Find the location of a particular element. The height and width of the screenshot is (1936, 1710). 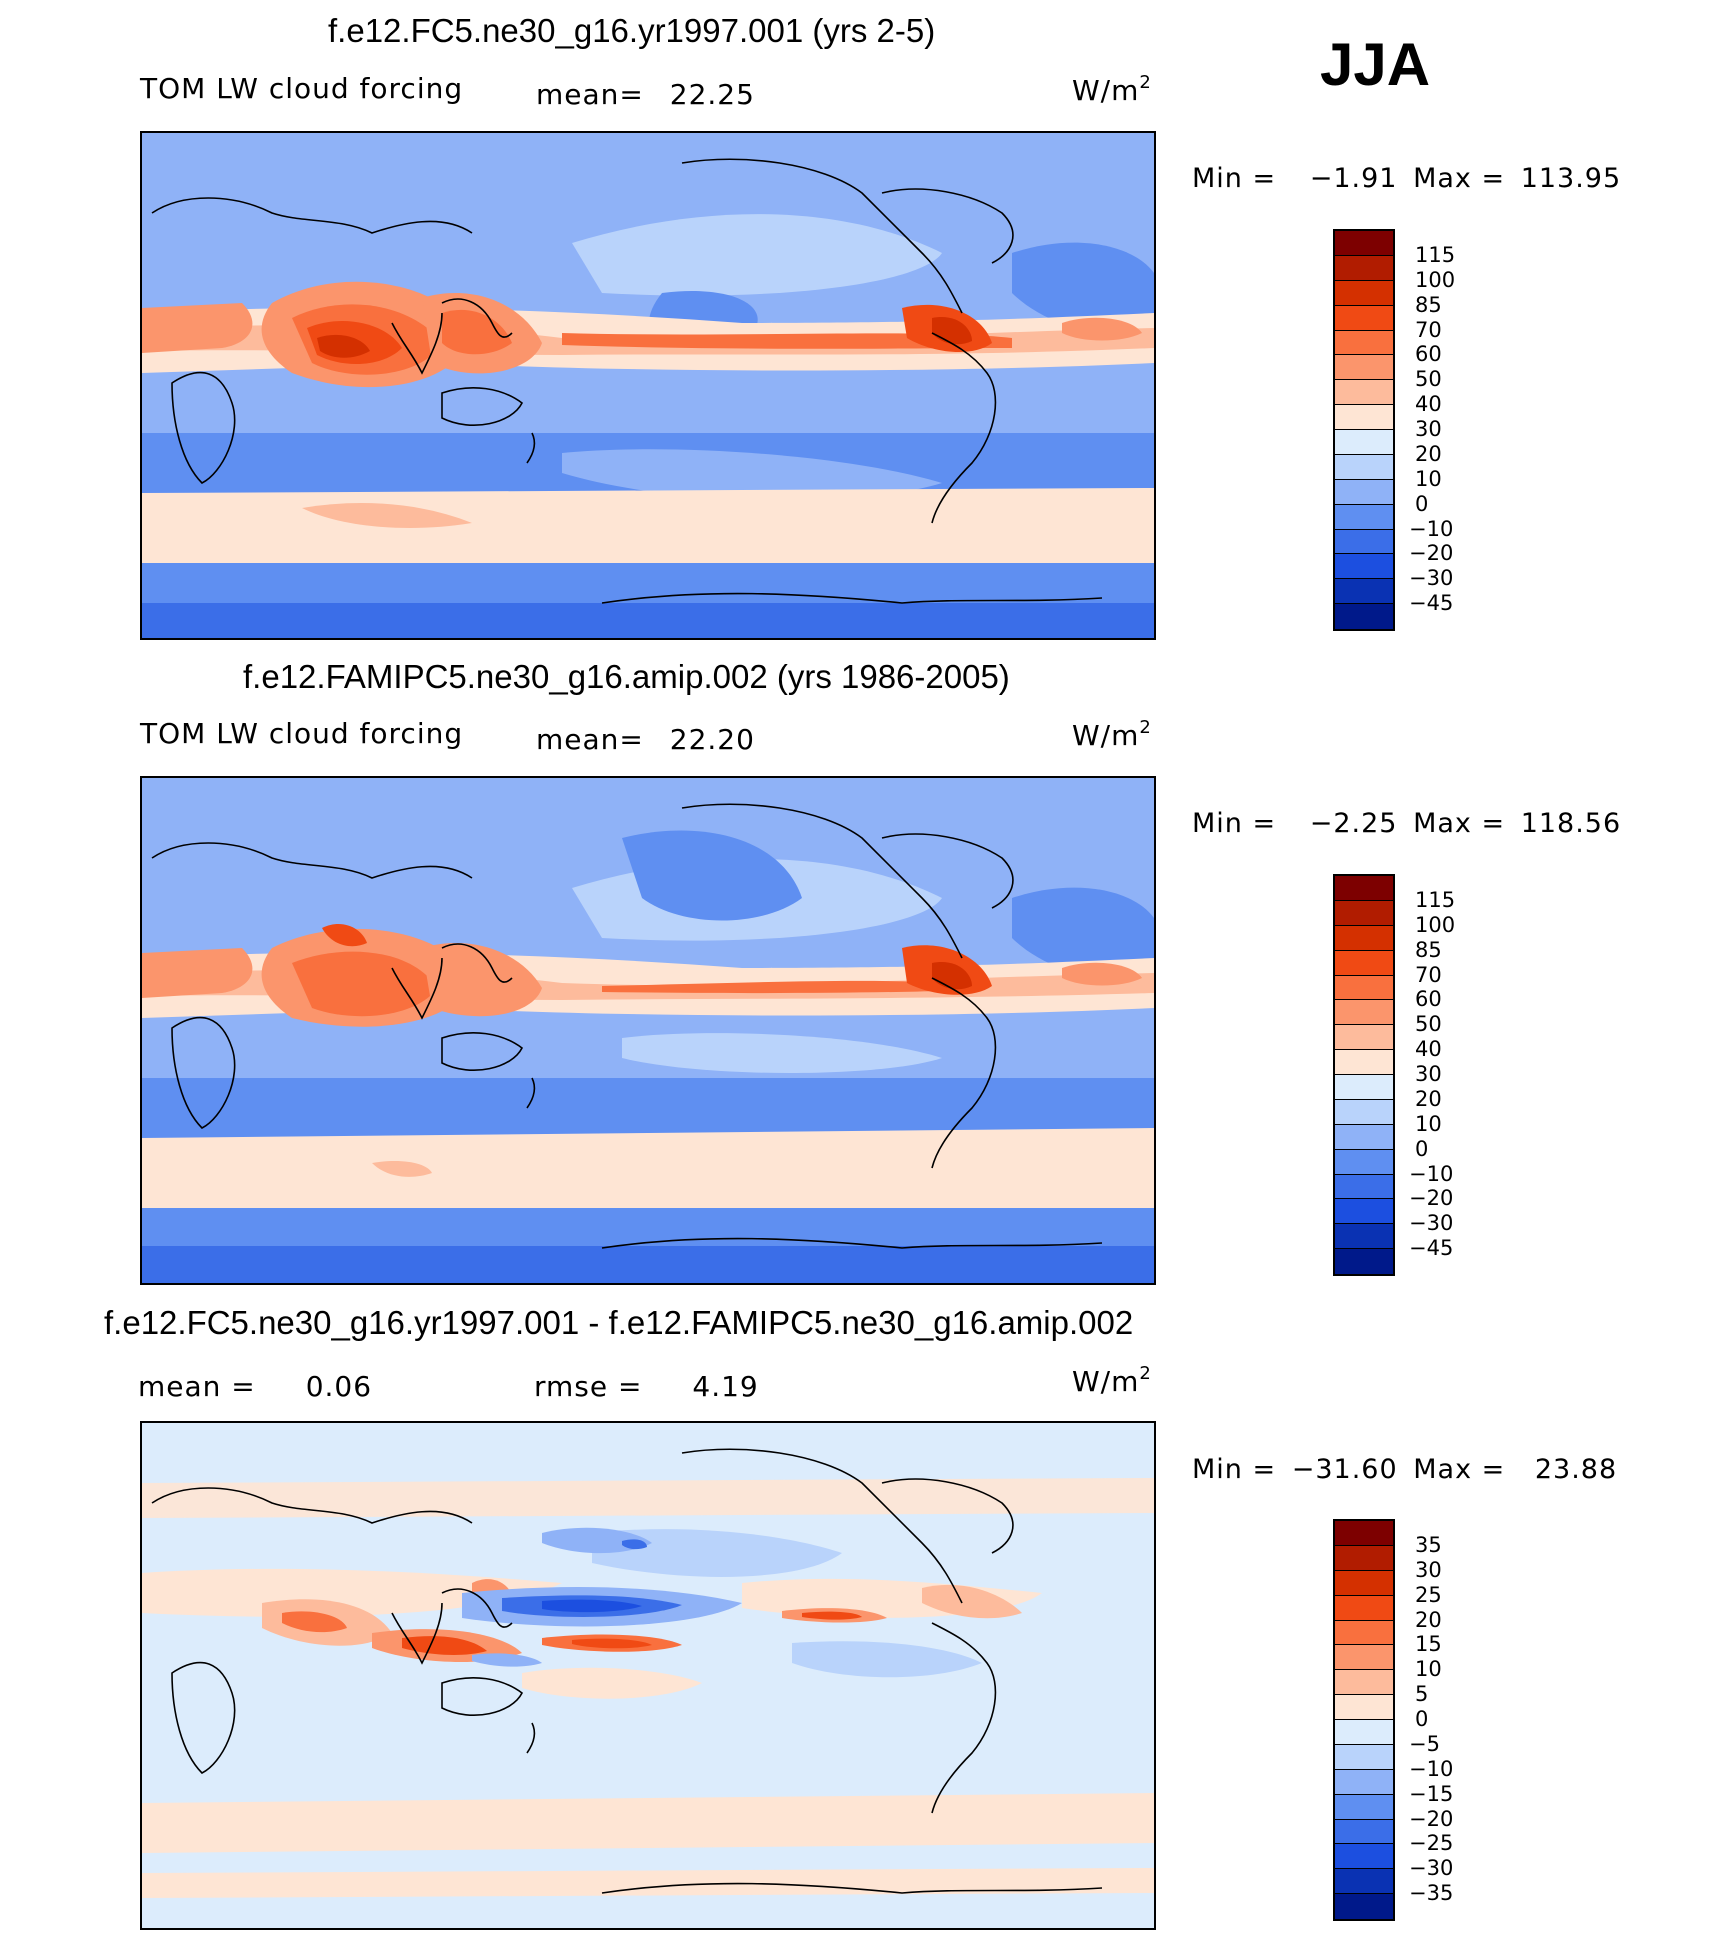

panel2-mean-value: 22.20 is located at coordinates (712, 739).